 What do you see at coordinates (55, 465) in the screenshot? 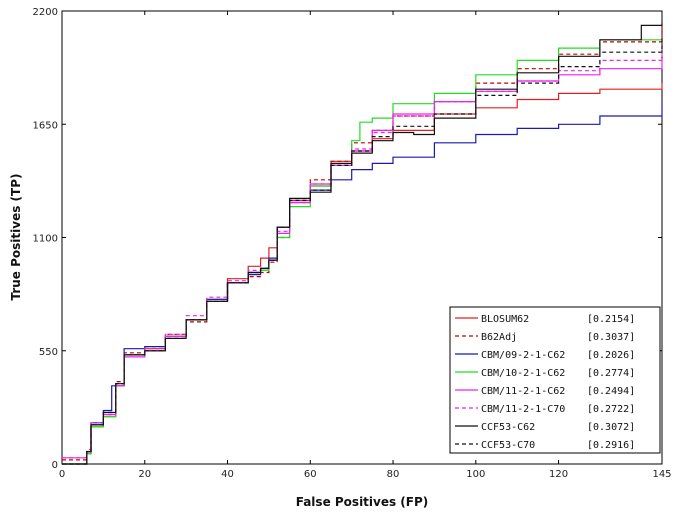
I see `y-tick-label: 0` at bounding box center [55, 465].